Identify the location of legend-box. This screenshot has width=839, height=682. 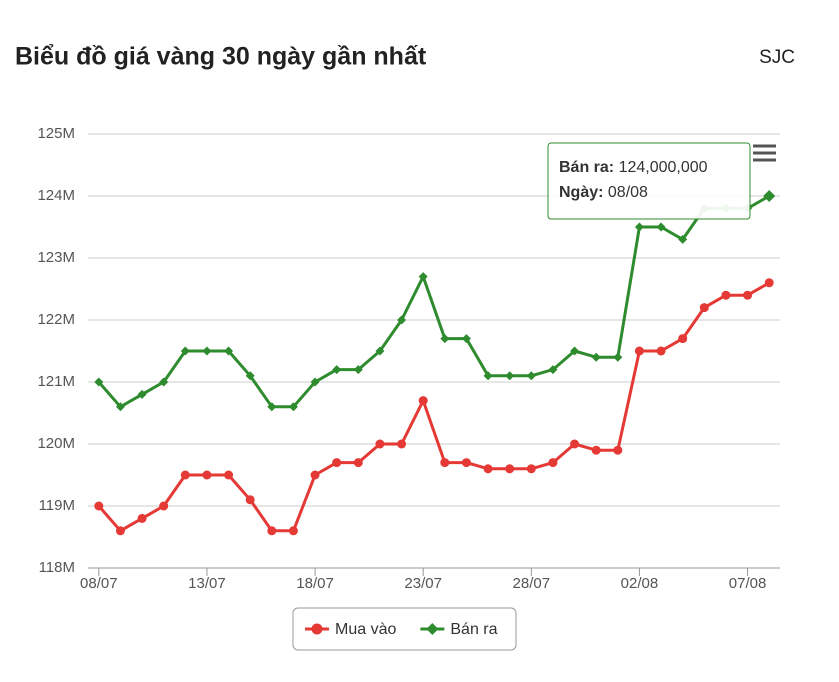
(404, 629).